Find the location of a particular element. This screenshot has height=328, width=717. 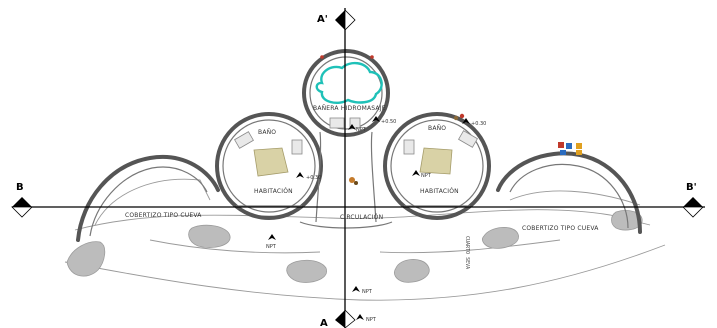

bedroom-module-left is located at coordinates (269, 166).